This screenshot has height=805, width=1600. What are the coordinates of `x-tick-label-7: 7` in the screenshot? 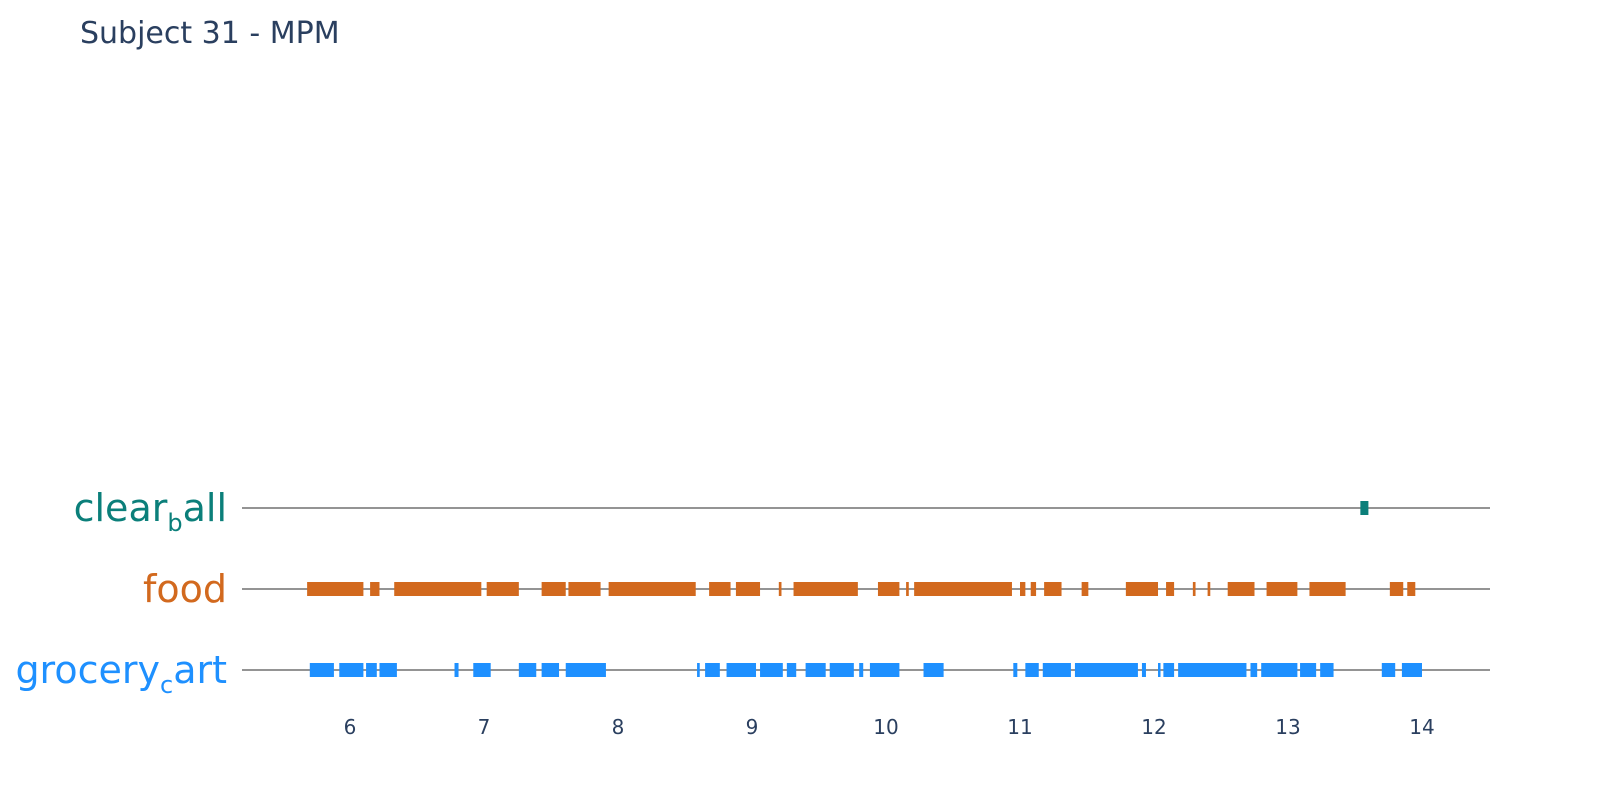 It's located at (484, 727).